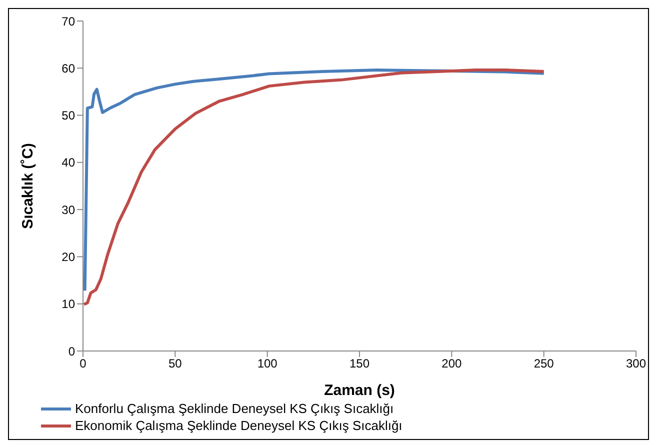  I want to click on legend-label: Ekonomik Çalışma Şeklinde Deneysel KS Çıkış Sıcaklığı, so click(238, 425).